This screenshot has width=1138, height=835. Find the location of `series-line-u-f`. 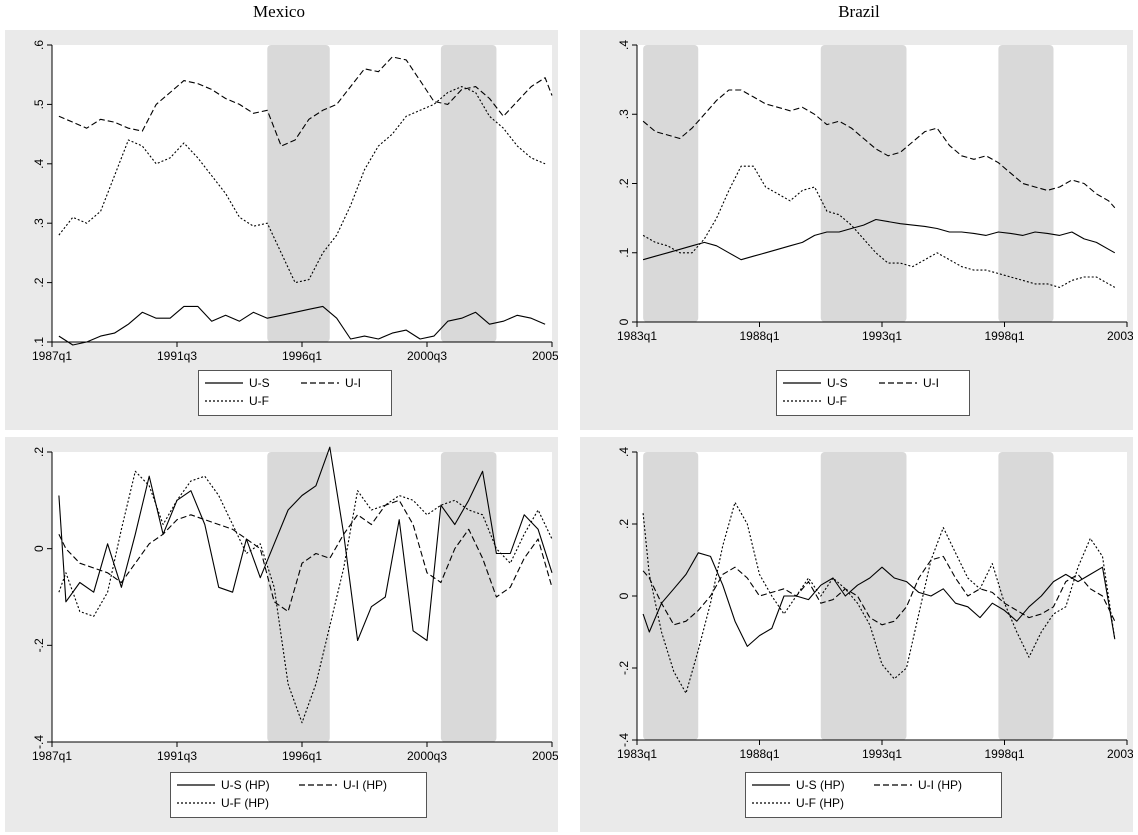

series-line-u-f is located at coordinates (302, 185).